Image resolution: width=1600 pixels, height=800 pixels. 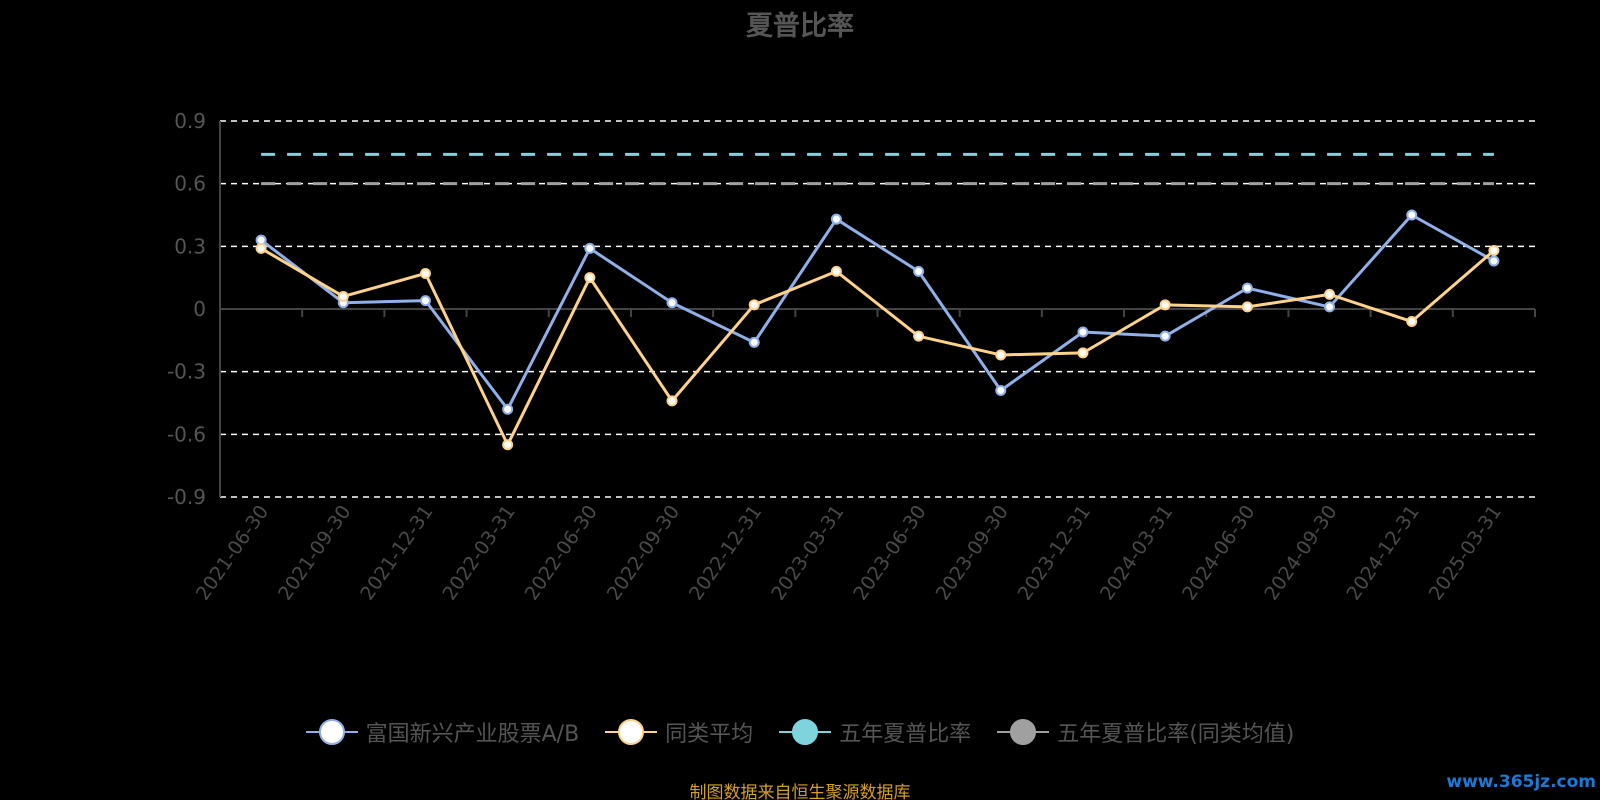 I want to click on watermark: www.365jz.com, so click(x=1521, y=782).